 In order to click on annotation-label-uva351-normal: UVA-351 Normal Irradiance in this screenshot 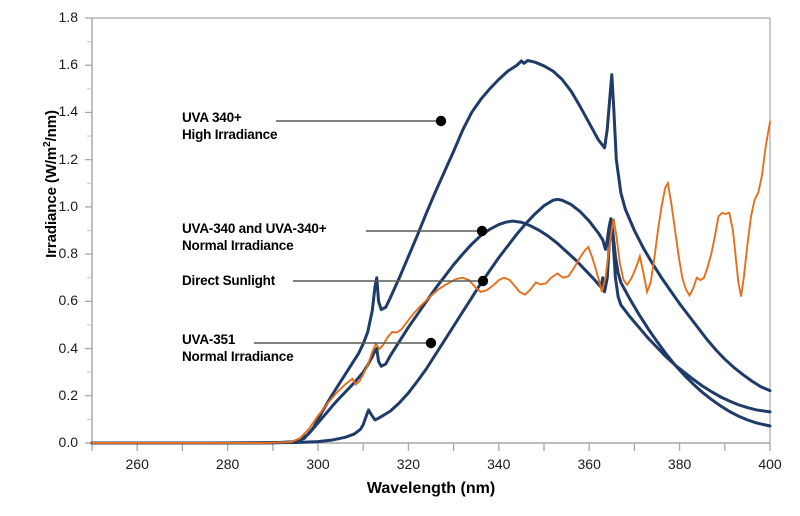, I will do `click(238, 348)`.